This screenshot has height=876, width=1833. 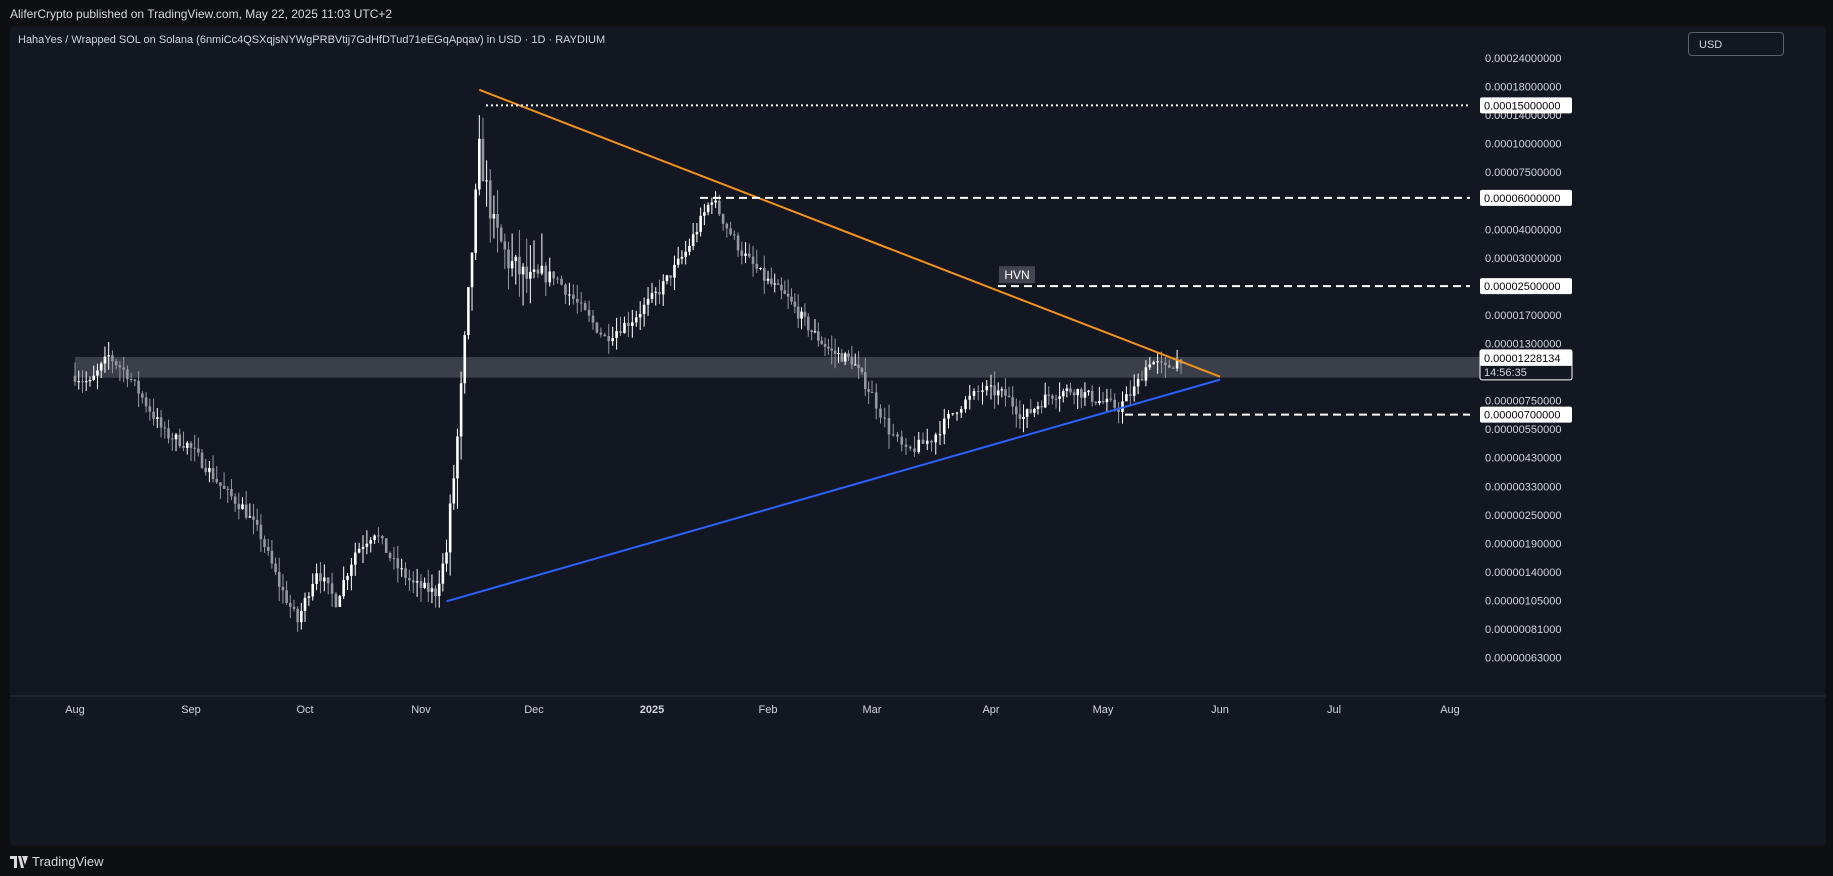 What do you see at coordinates (1505, 373) in the screenshot?
I see `countdown-label: 14:56:35` at bounding box center [1505, 373].